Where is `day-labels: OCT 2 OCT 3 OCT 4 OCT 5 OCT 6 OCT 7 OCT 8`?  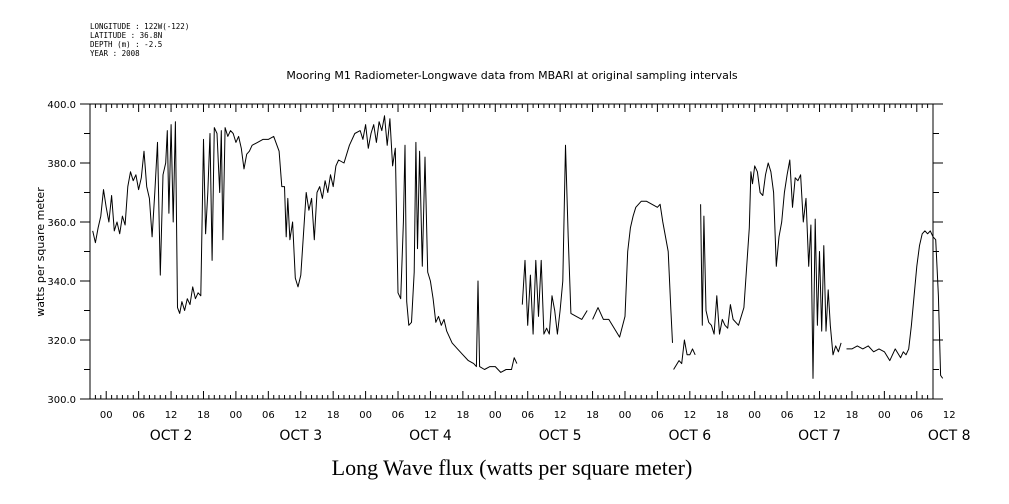
day-labels: OCT 2 OCT 3 OCT 4 OCT 5 OCT 6 OCT 7 OCT 8 is located at coordinates (560, 436).